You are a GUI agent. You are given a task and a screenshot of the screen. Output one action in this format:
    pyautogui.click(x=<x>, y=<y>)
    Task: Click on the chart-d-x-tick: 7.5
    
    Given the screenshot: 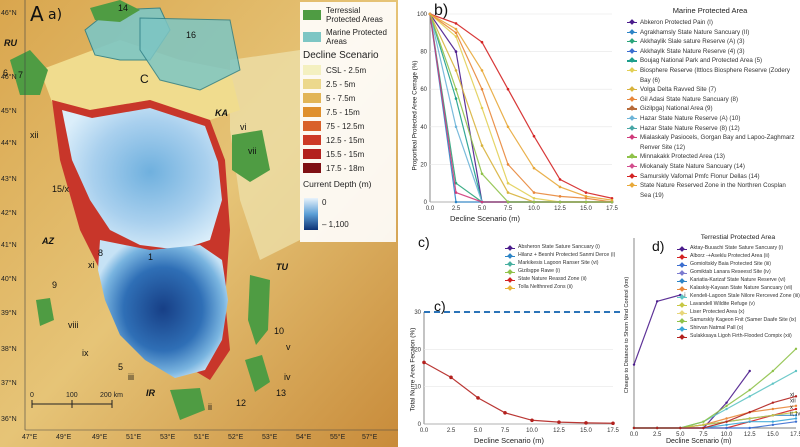 What is the action you would take?
    pyautogui.click(x=703, y=435)
    